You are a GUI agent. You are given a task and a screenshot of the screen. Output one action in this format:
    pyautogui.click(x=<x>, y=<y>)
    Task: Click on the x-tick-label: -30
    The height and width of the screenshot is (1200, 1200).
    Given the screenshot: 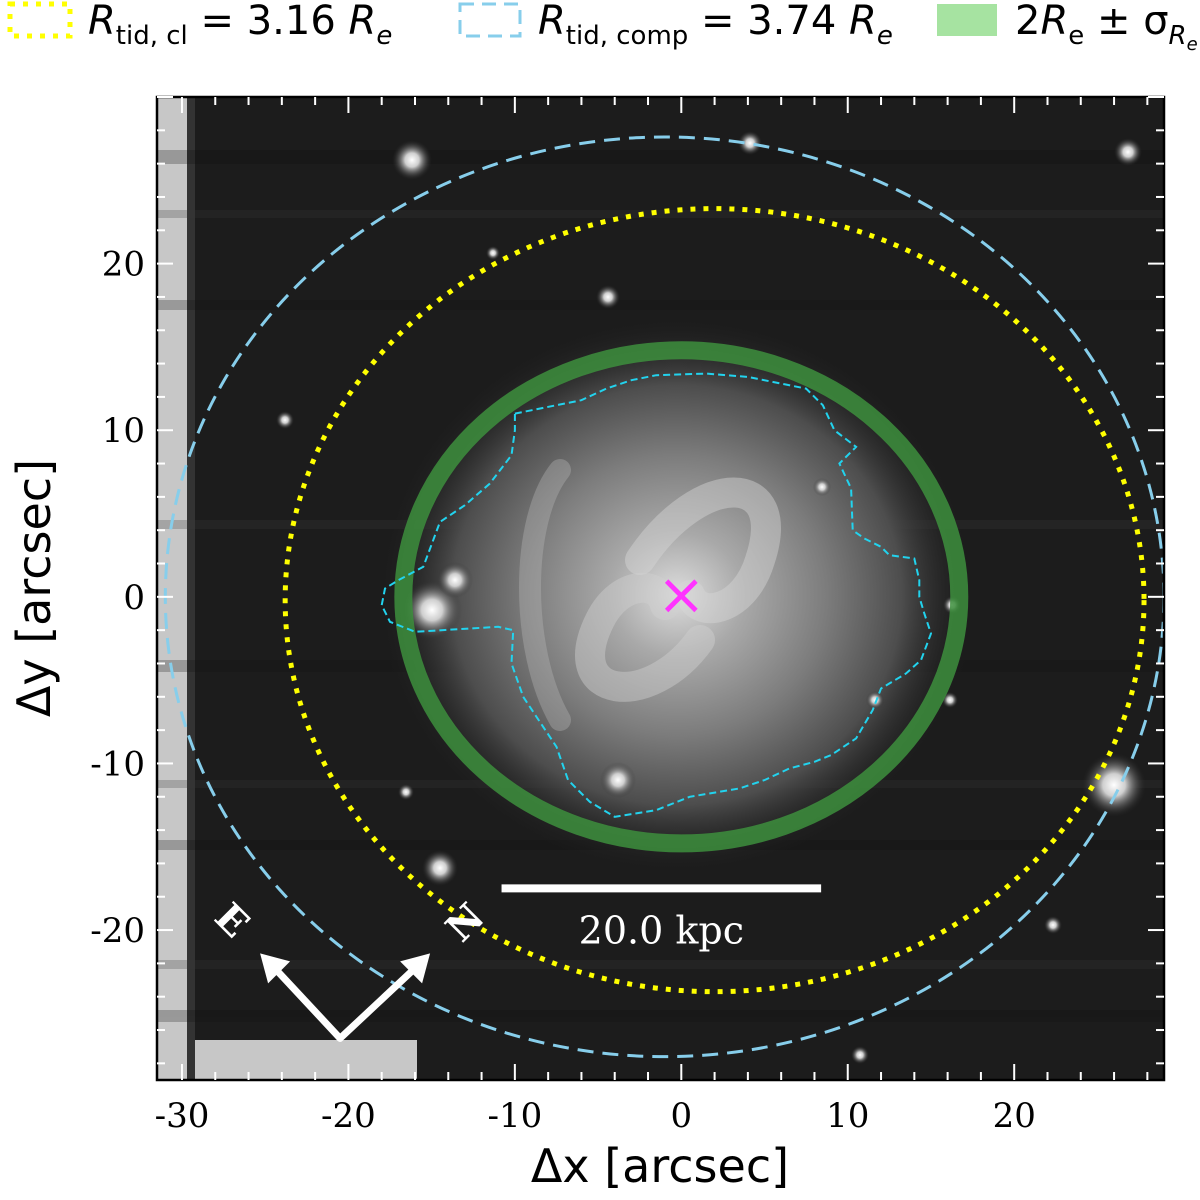 What is the action you would take?
    pyautogui.click(x=182, y=1116)
    